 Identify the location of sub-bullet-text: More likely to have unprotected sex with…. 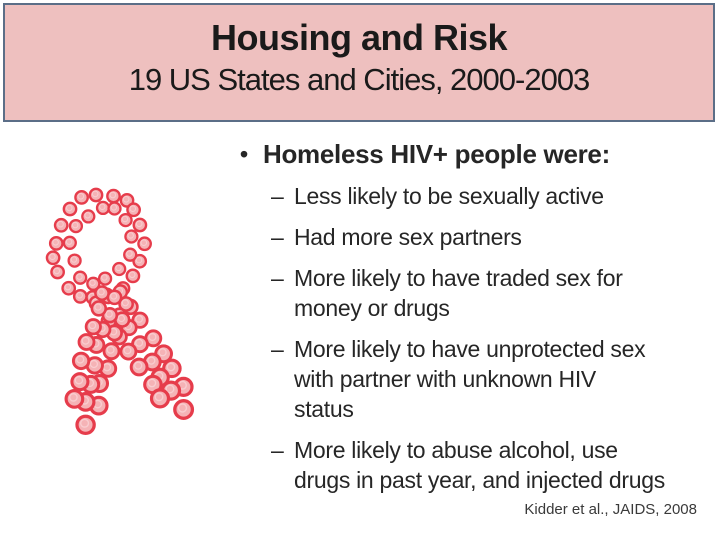
(470, 379).